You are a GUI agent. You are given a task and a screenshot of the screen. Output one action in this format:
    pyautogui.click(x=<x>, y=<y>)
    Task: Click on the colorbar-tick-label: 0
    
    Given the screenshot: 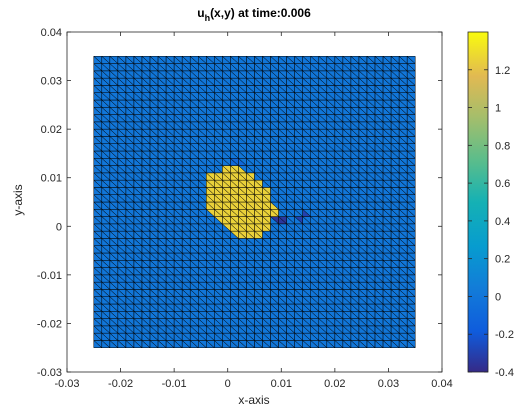 What is the action you would take?
    pyautogui.click(x=498, y=297)
    